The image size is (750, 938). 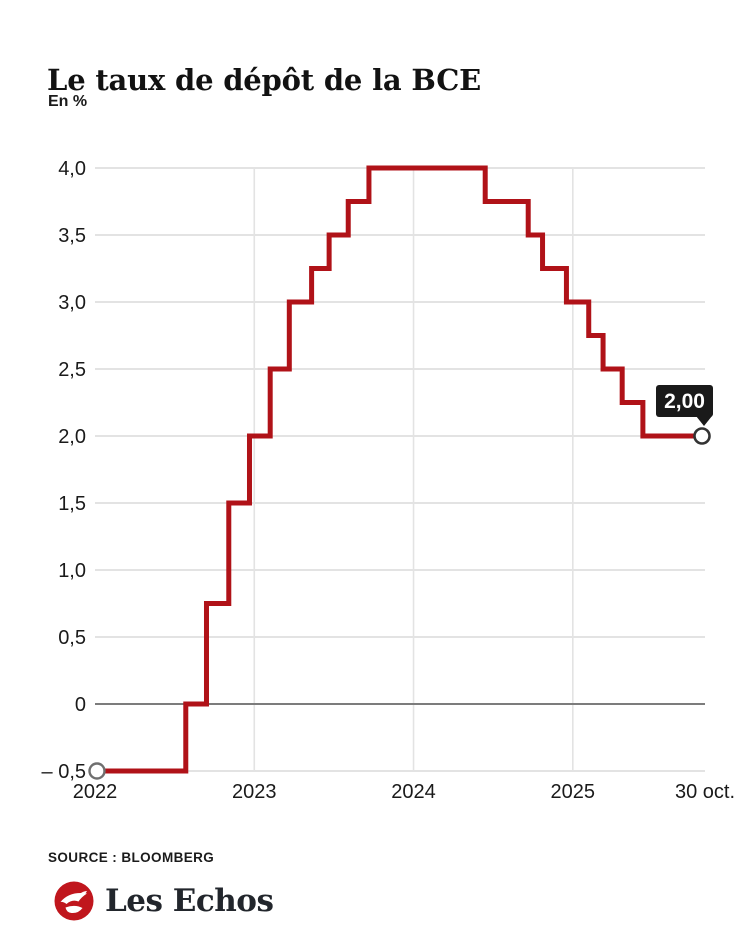 What do you see at coordinates (72, 437) in the screenshot?
I see `y-tick-label: 2,0` at bounding box center [72, 437].